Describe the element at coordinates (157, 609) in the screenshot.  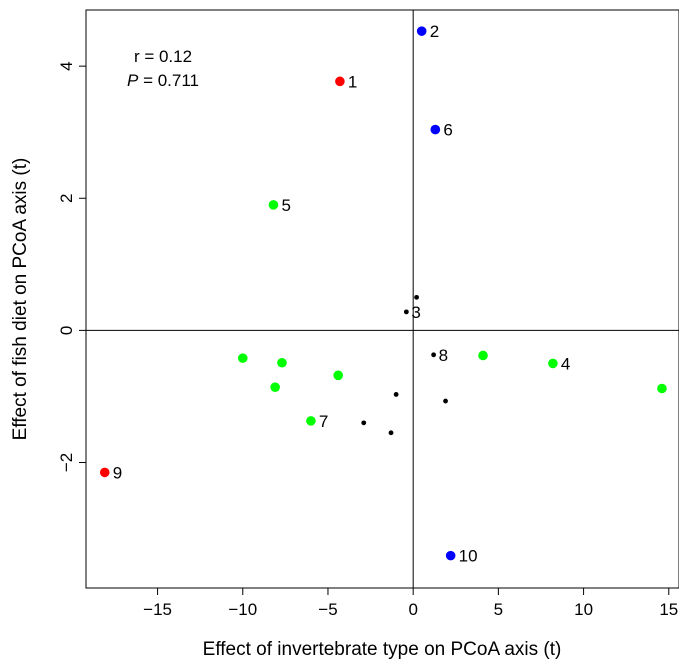
I see `x-tick-label: −15` at that location.